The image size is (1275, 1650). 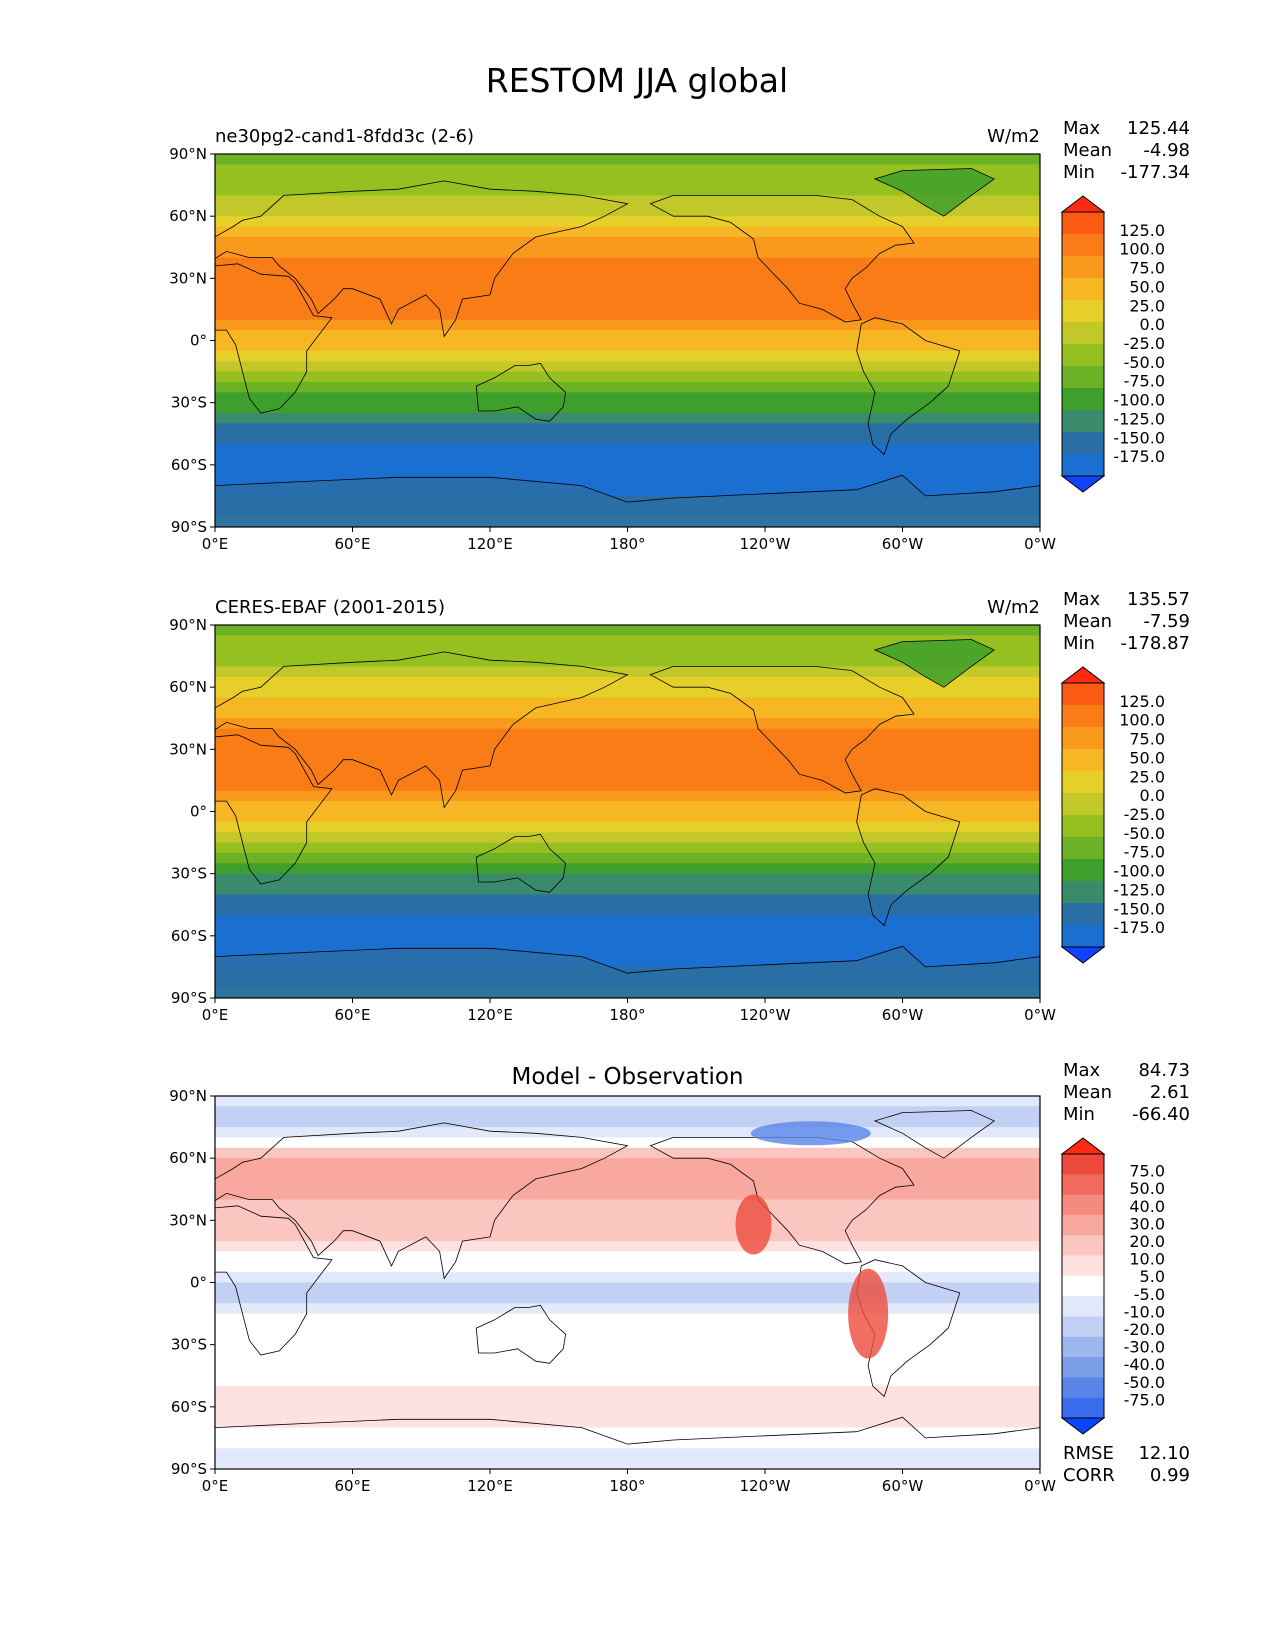 I want to click on colorbar-extend-min, so click(x=1083, y=484).